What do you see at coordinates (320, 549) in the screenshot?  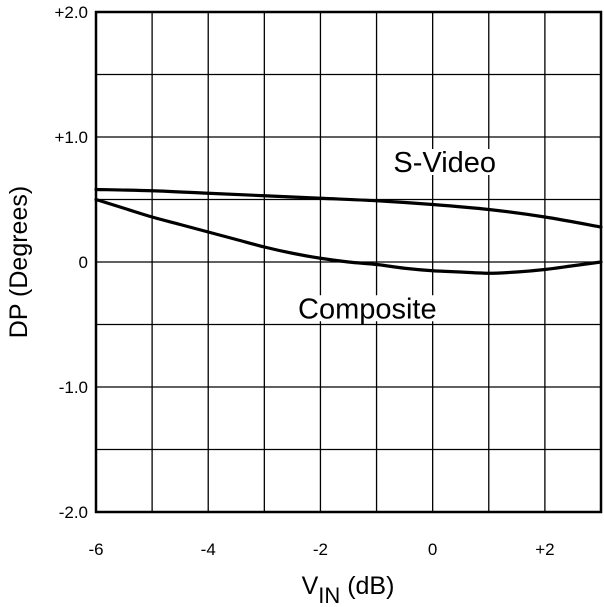 I see `x-tick-label: -2` at bounding box center [320, 549].